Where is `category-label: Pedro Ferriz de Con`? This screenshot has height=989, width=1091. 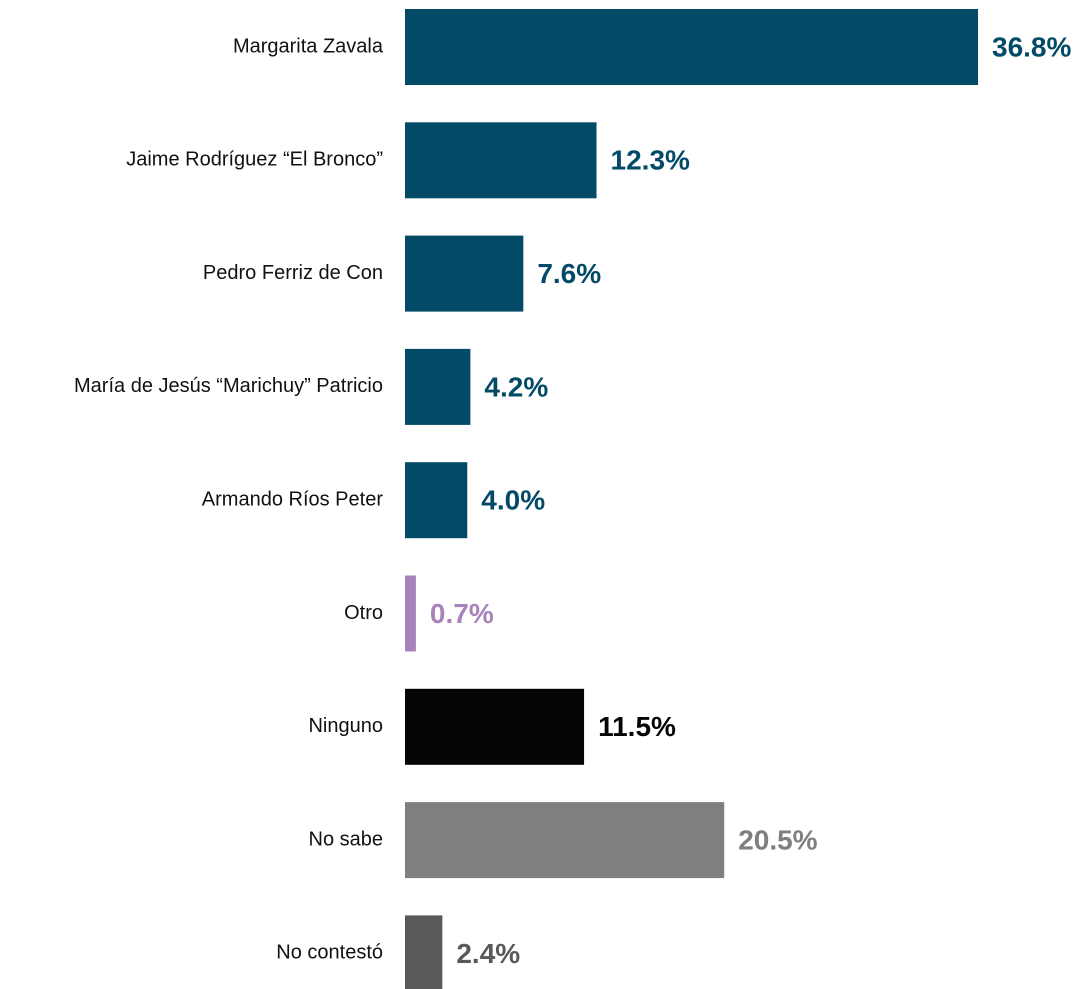
category-label: Pedro Ferriz de Con is located at coordinates (293, 273).